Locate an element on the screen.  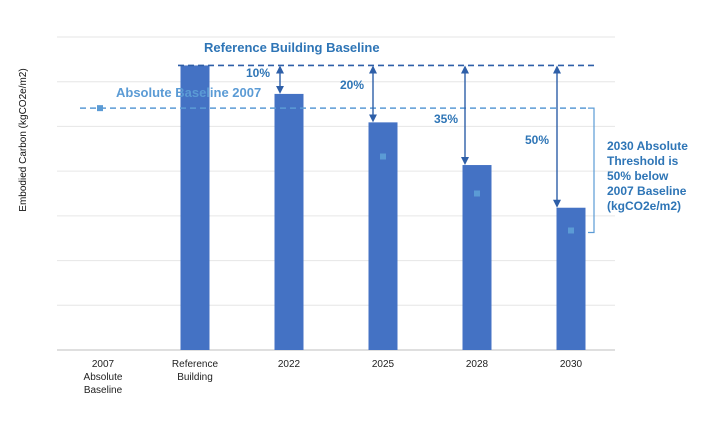
threshold-annotation-line: 2007 Baseline is located at coordinates (647, 191).